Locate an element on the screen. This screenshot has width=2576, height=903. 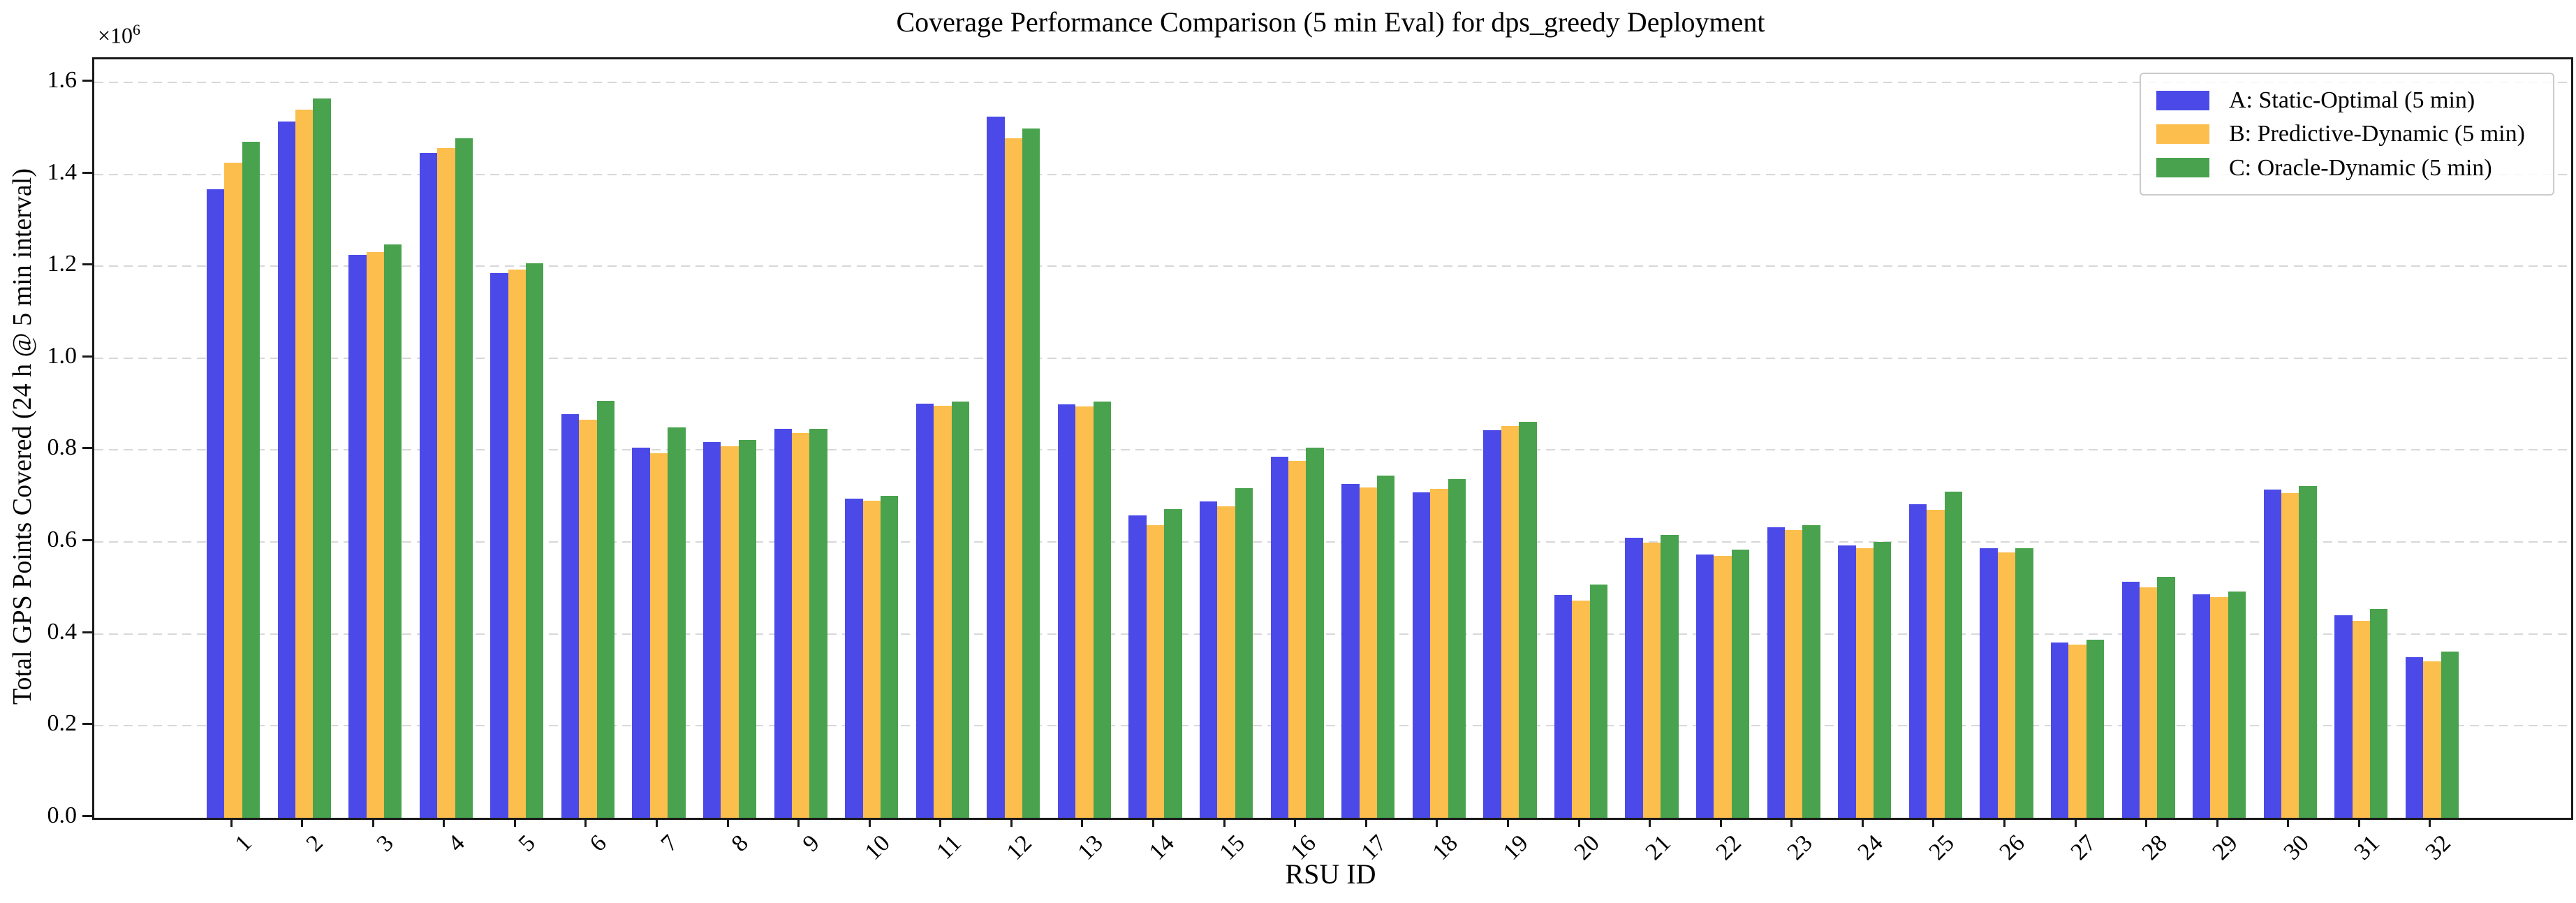
legend-swatch-a is located at coordinates (2182, 100).